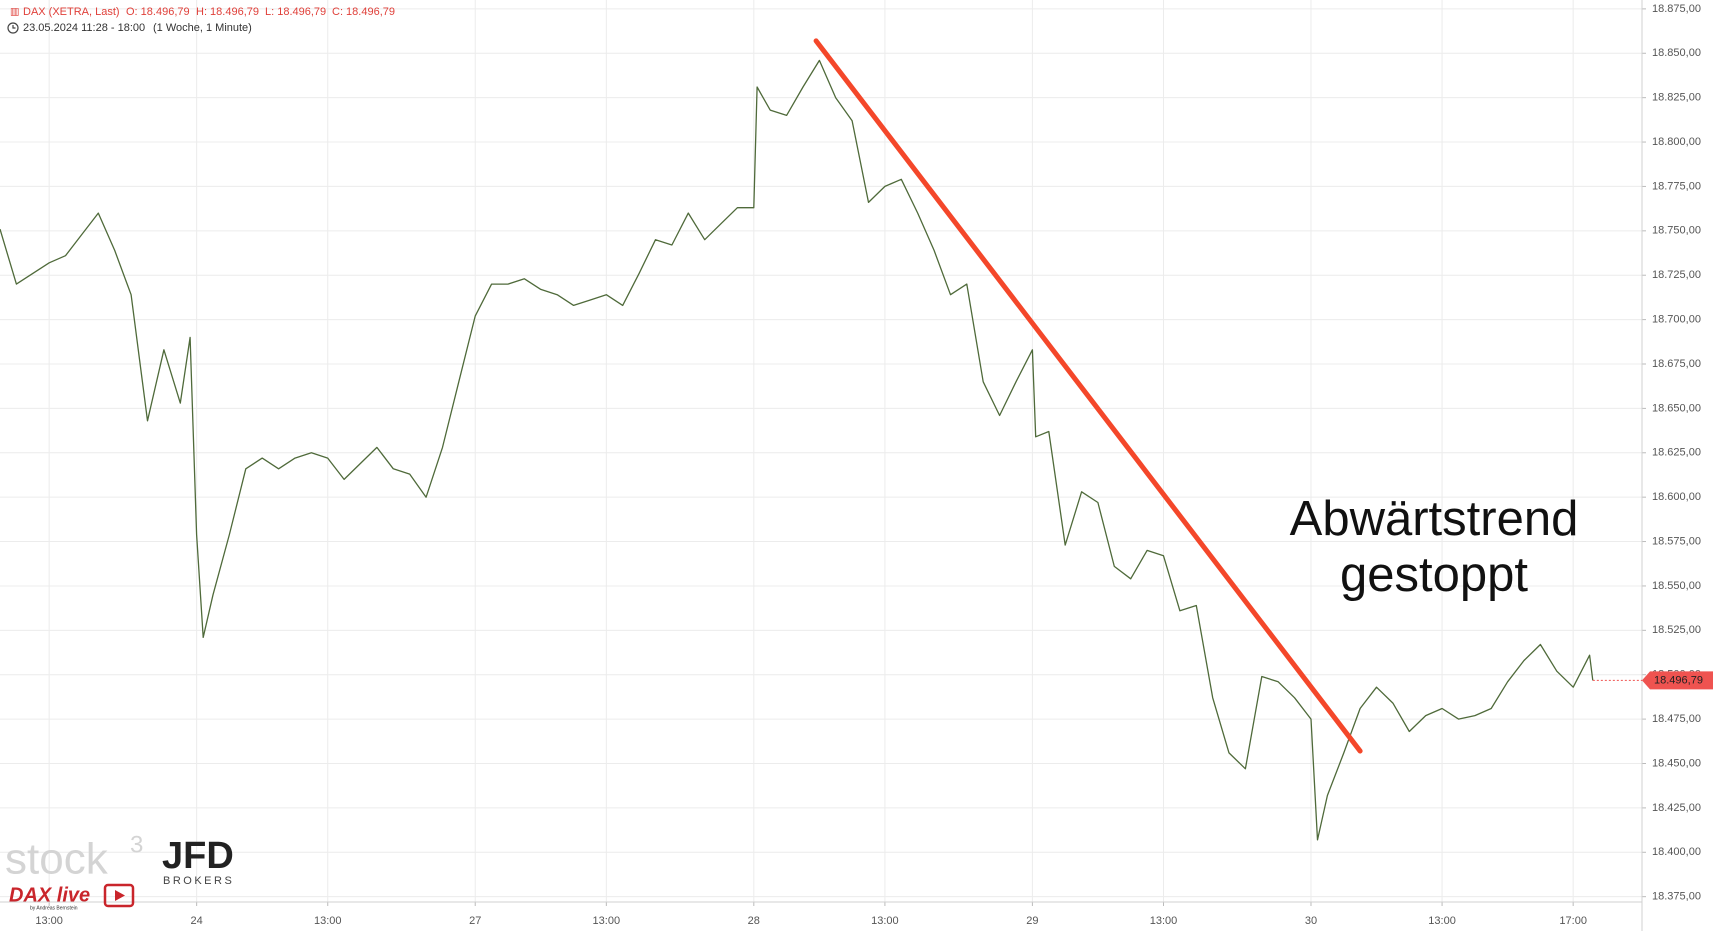 The image size is (1713, 931). I want to click on logo-dax-live: DAX live, so click(49, 895).